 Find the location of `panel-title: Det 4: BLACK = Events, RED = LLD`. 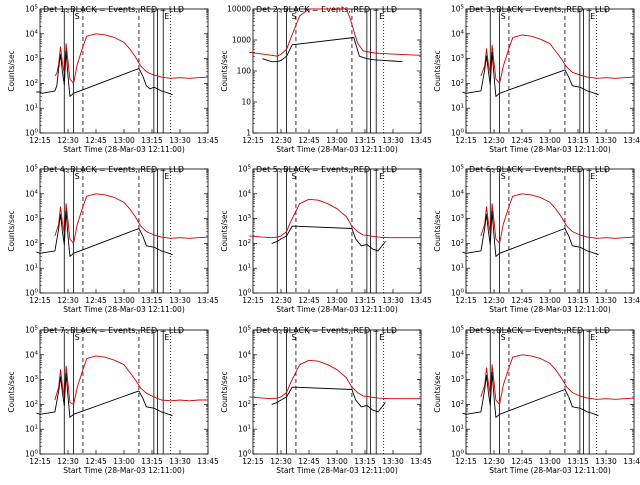

panel-title: Det 4: BLACK = Events, RED = LLD is located at coordinates (113, 169).